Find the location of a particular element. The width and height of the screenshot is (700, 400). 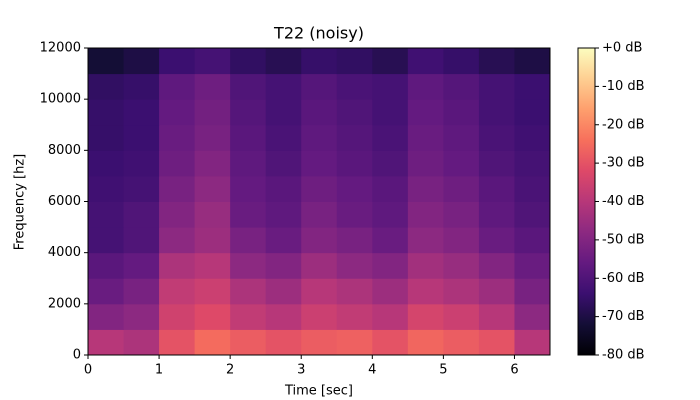

x-axis-label: Time [sec] is located at coordinates (318, 391).